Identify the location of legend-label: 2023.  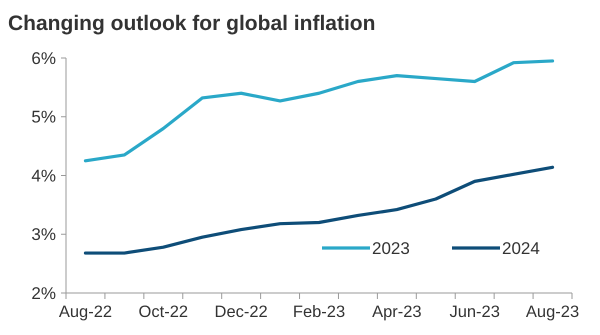
(391, 248).